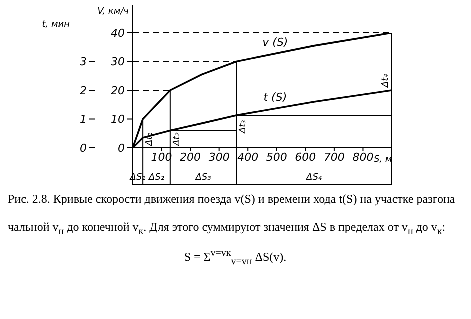  I want to click on series-label: v (S), so click(275, 42).